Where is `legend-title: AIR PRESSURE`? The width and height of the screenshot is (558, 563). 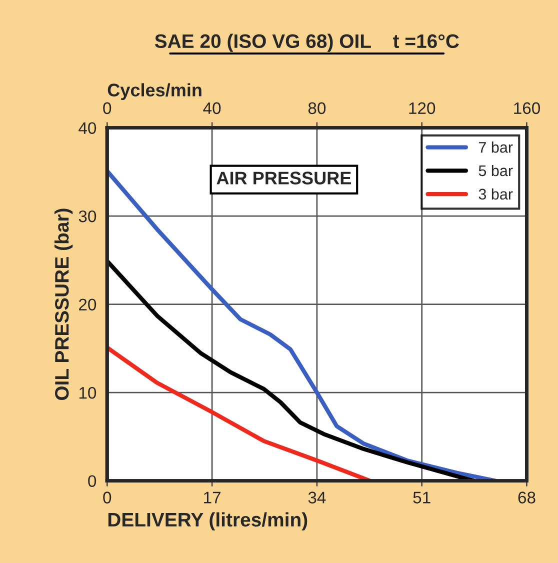
legend-title: AIR PRESSURE is located at coordinates (283, 178).